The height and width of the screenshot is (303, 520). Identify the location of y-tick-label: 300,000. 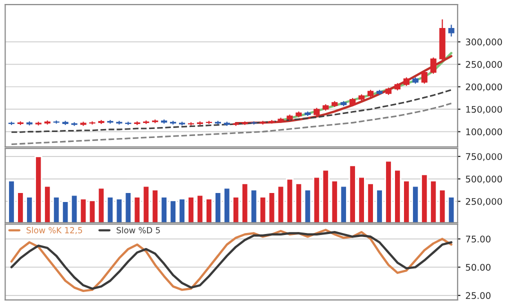
(484, 42).